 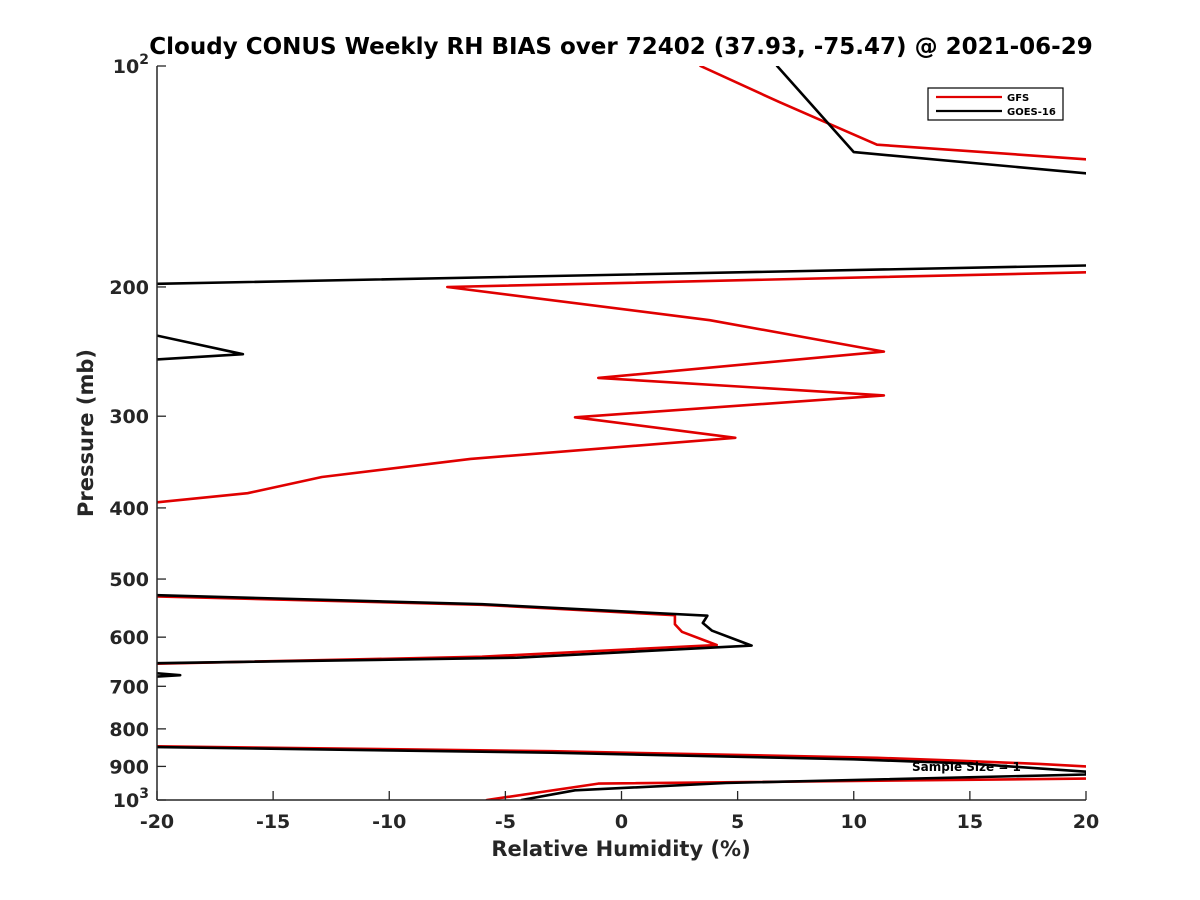 I want to click on x-tick-label: -5, so click(x=505, y=822).